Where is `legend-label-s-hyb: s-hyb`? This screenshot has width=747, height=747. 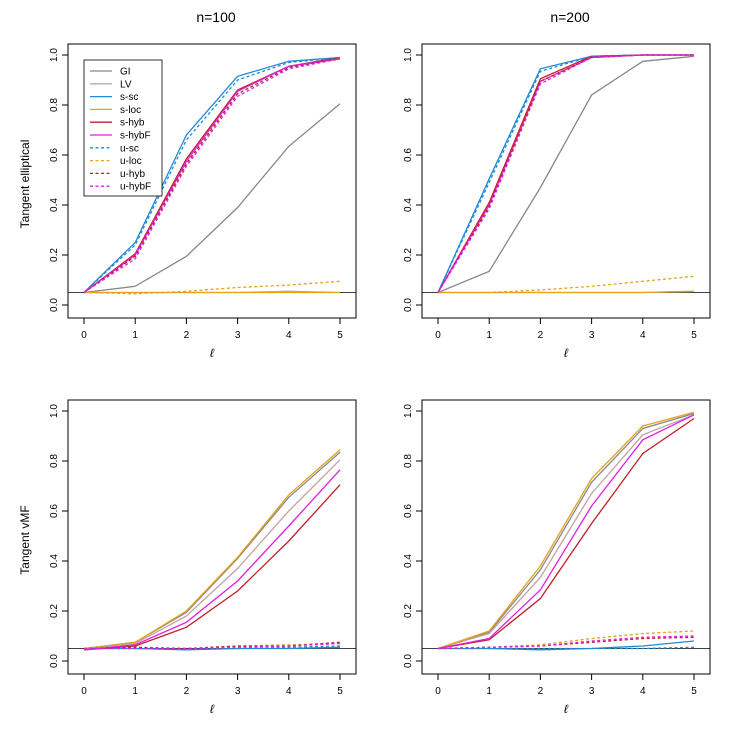 legend-label-s-hyb: s-hyb is located at coordinates (132, 123).